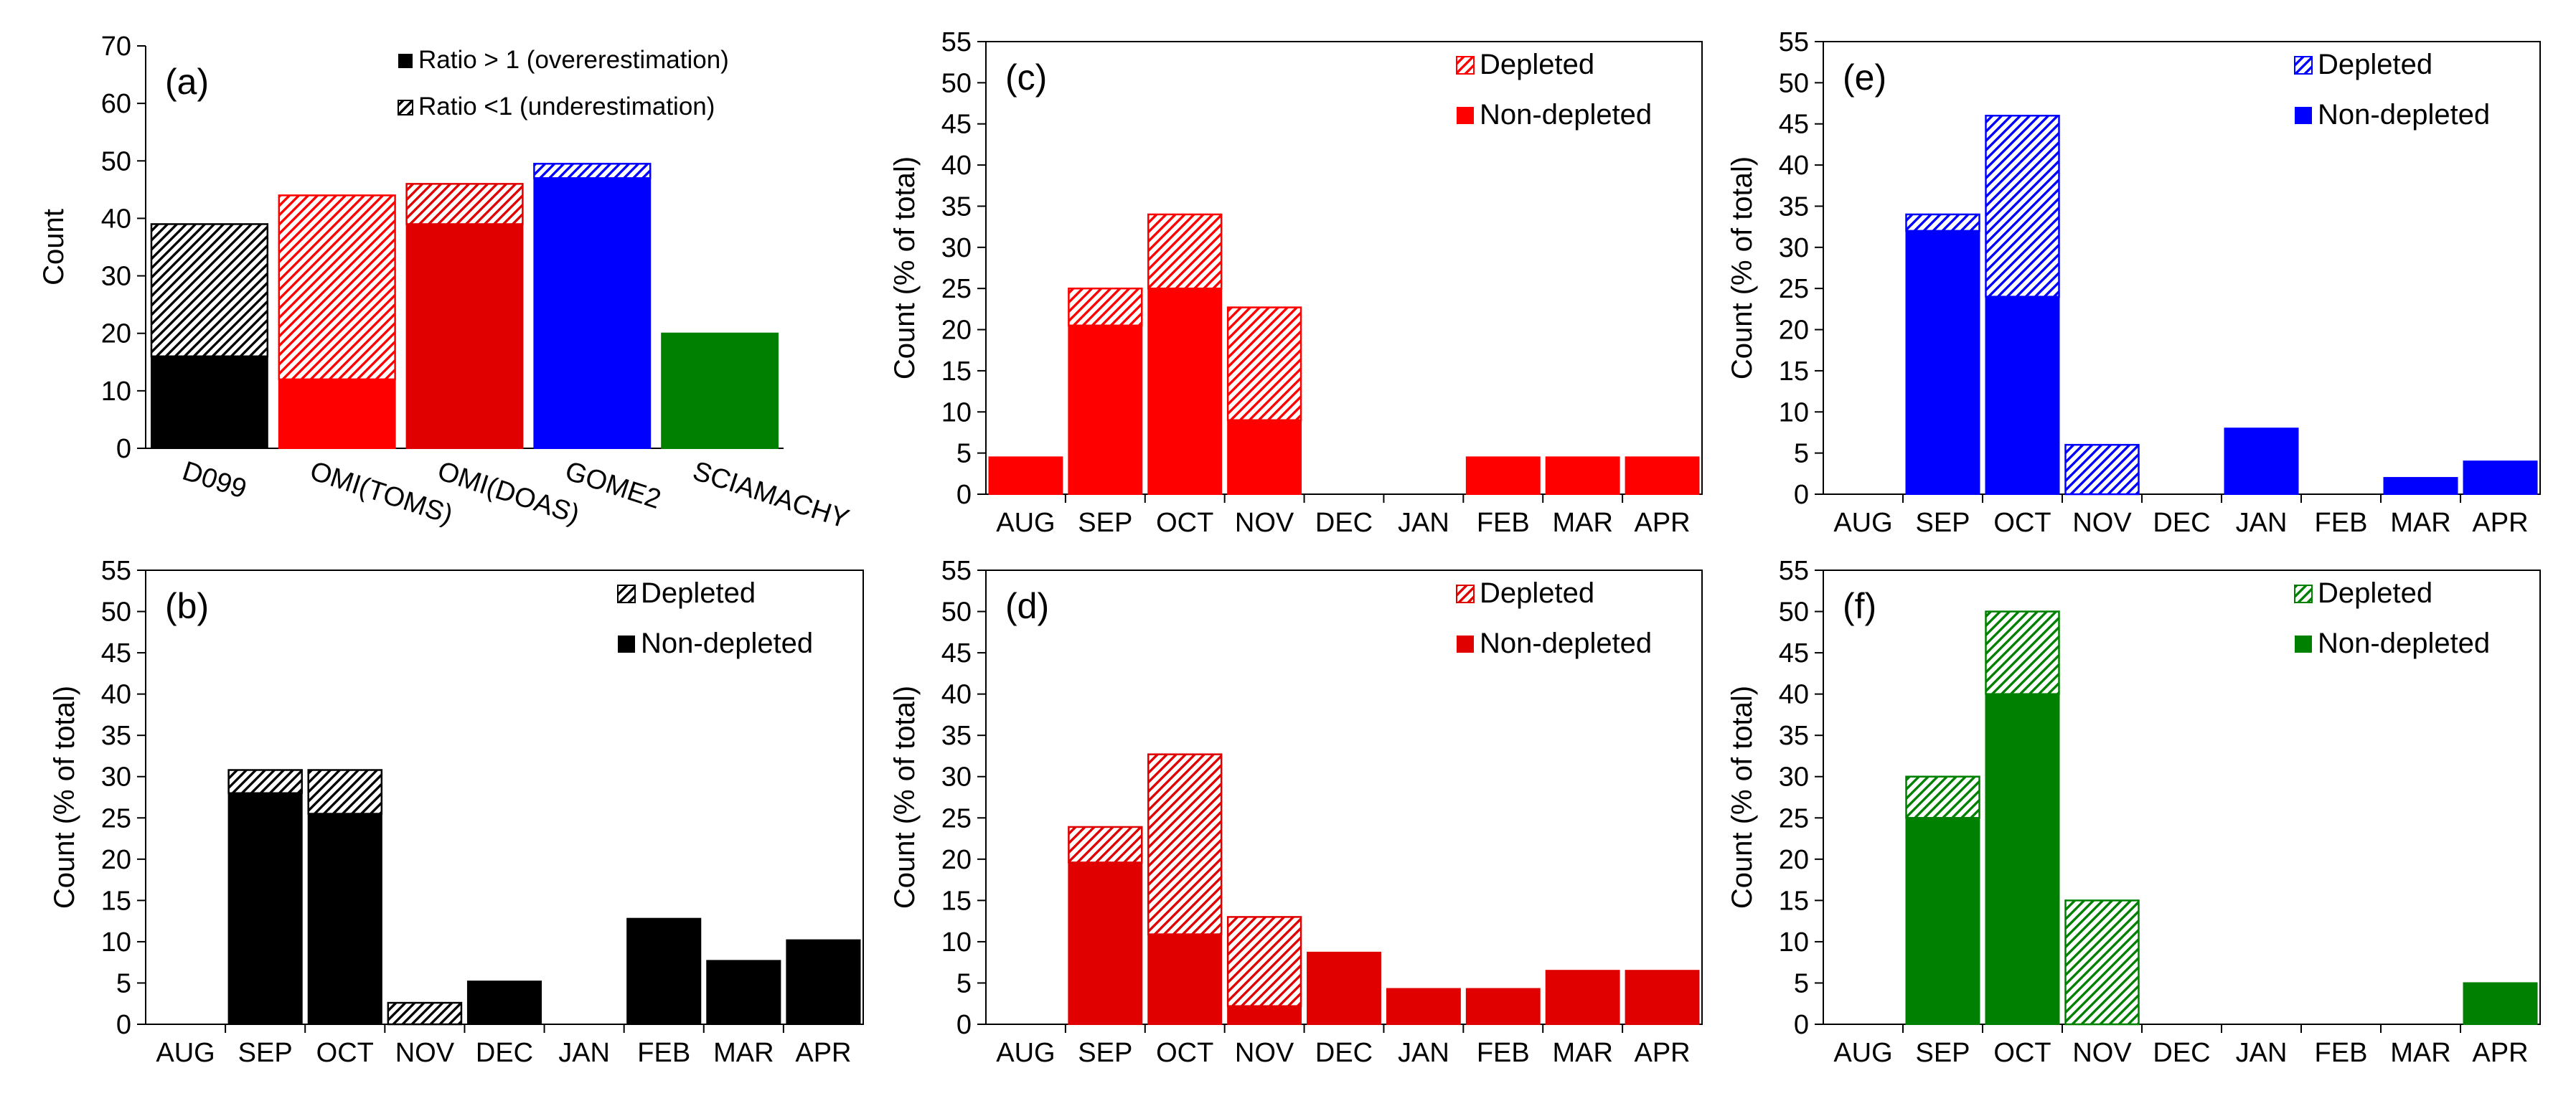 Image resolution: width=2576 pixels, height=1096 pixels. Describe the element at coordinates (464, 336) in the screenshot. I see `bar-omi-doas-ratio-1-overerestimation` at that location.